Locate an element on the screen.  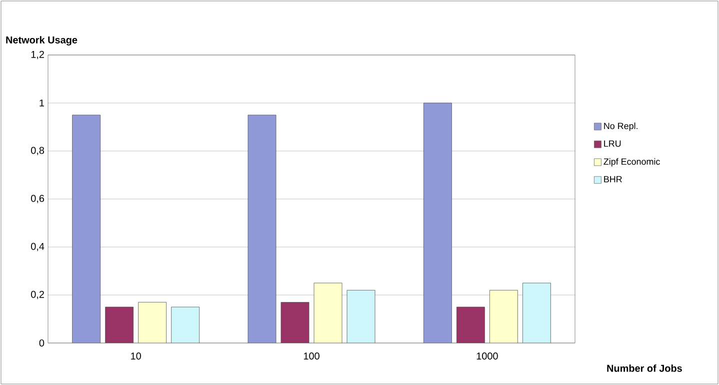
x-tick-label: 10 is located at coordinates (136, 356).